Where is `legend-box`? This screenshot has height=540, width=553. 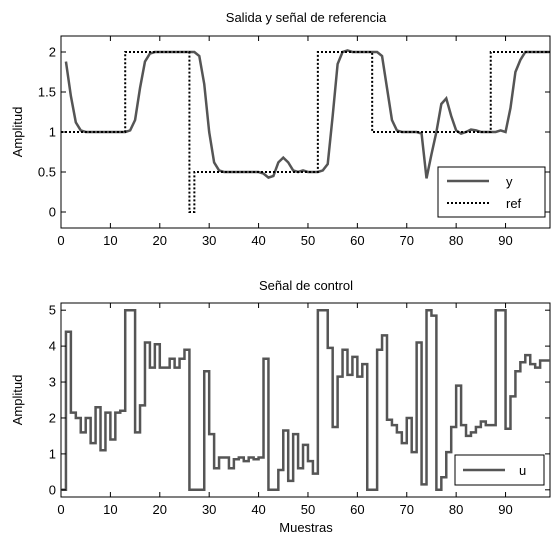
legend-box is located at coordinates (491, 192).